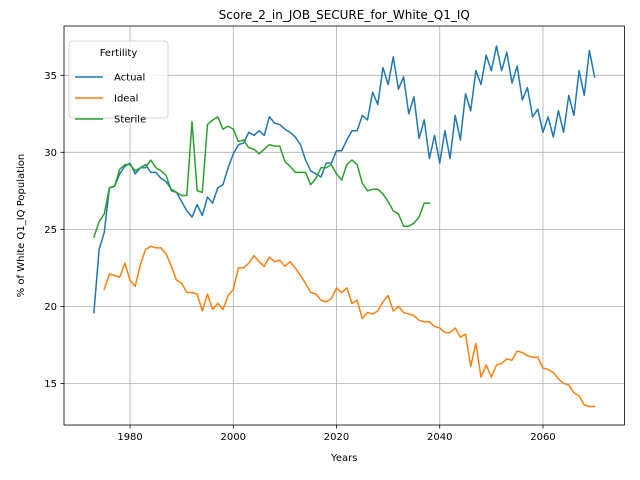 The width and height of the screenshot is (640, 480). I want to click on series-line-sterile, so click(261, 177).